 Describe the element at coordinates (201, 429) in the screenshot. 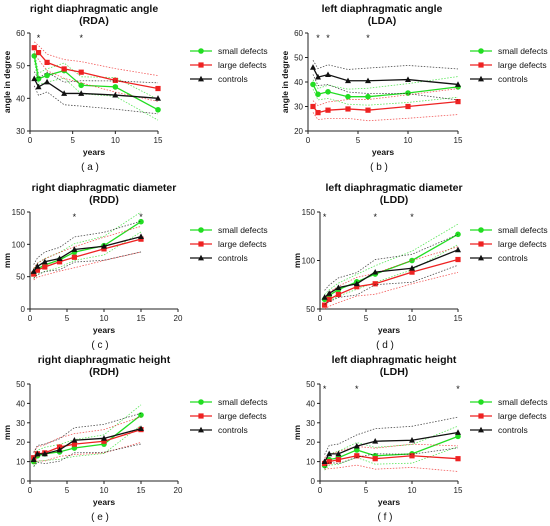

I see `controls-legend-marker` at that location.